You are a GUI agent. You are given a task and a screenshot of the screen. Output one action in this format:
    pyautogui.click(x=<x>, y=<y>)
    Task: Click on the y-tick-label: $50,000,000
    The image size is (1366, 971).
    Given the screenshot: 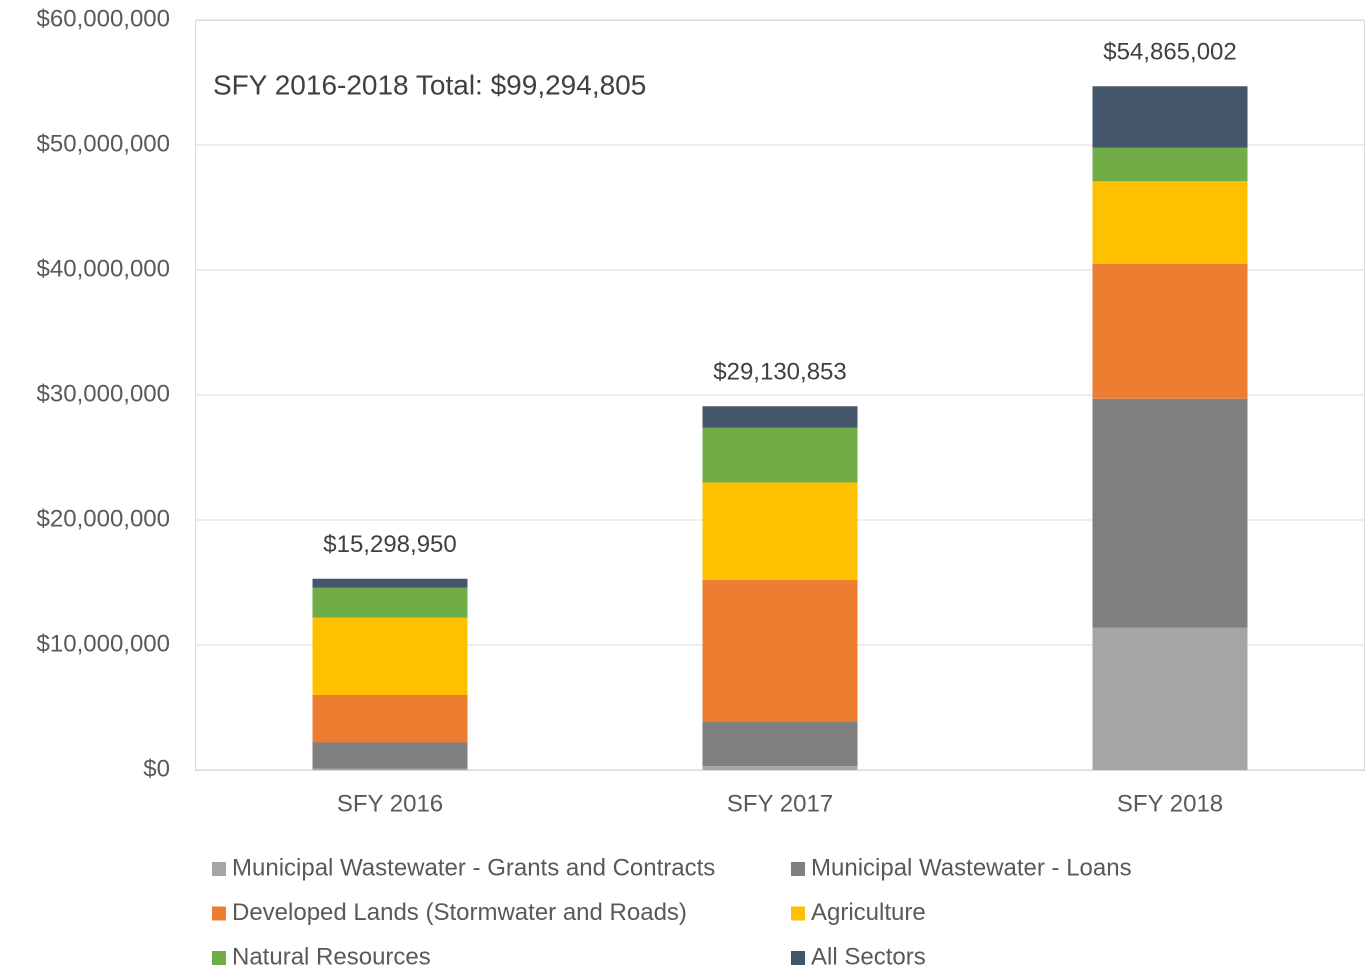 What is the action you would take?
    pyautogui.click(x=103, y=143)
    